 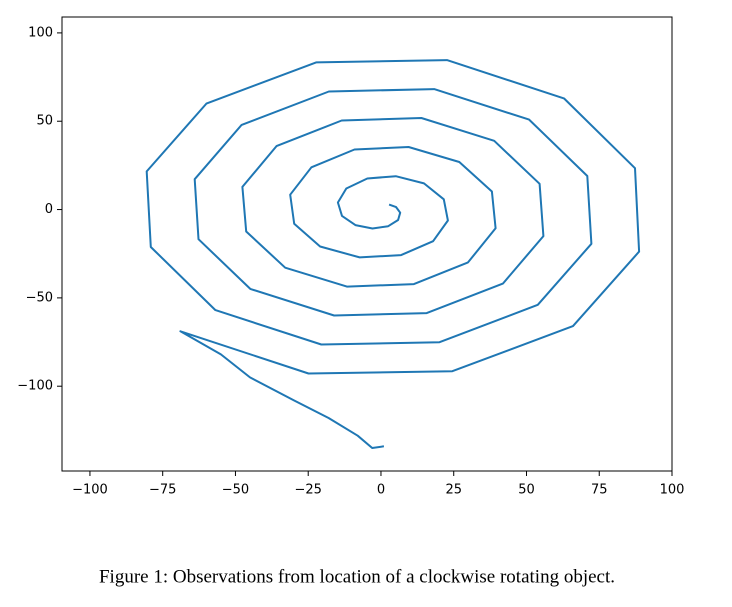 What do you see at coordinates (599, 490) in the screenshot?
I see `x-tick-label: 75` at bounding box center [599, 490].